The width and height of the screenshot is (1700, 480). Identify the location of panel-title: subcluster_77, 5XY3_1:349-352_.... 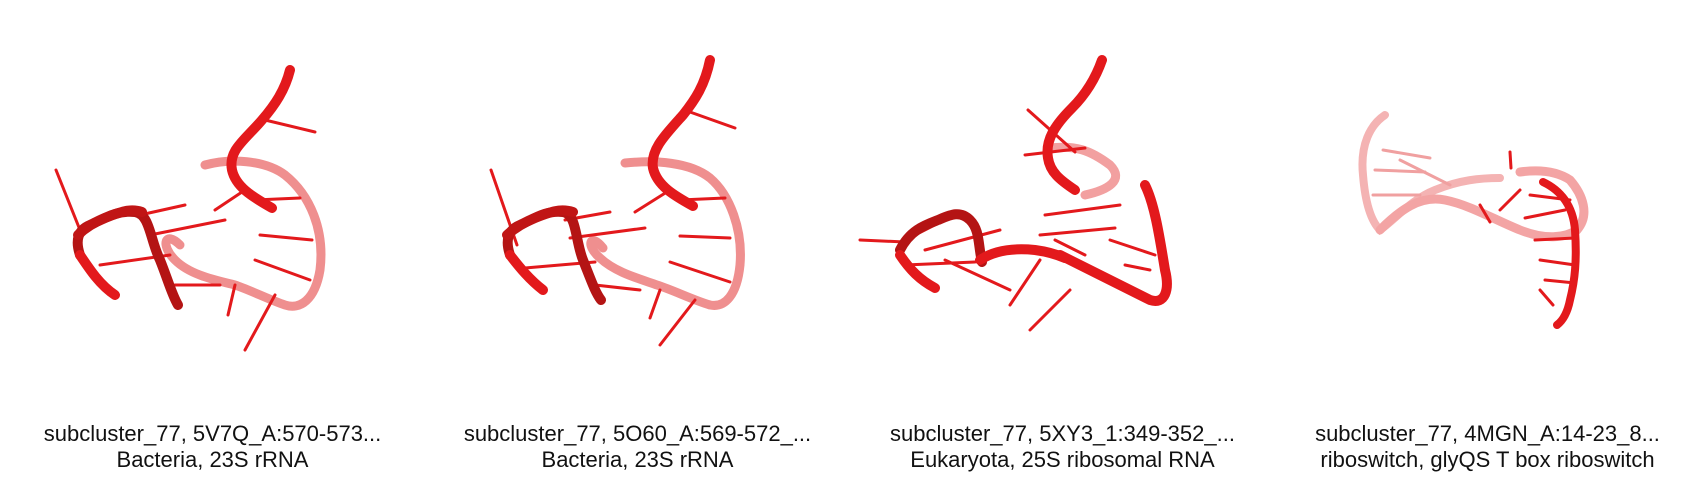
(1062, 433).